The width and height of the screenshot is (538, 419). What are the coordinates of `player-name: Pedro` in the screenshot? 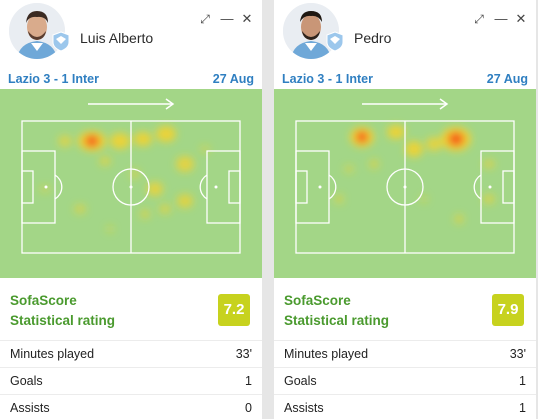 It's located at (373, 38).